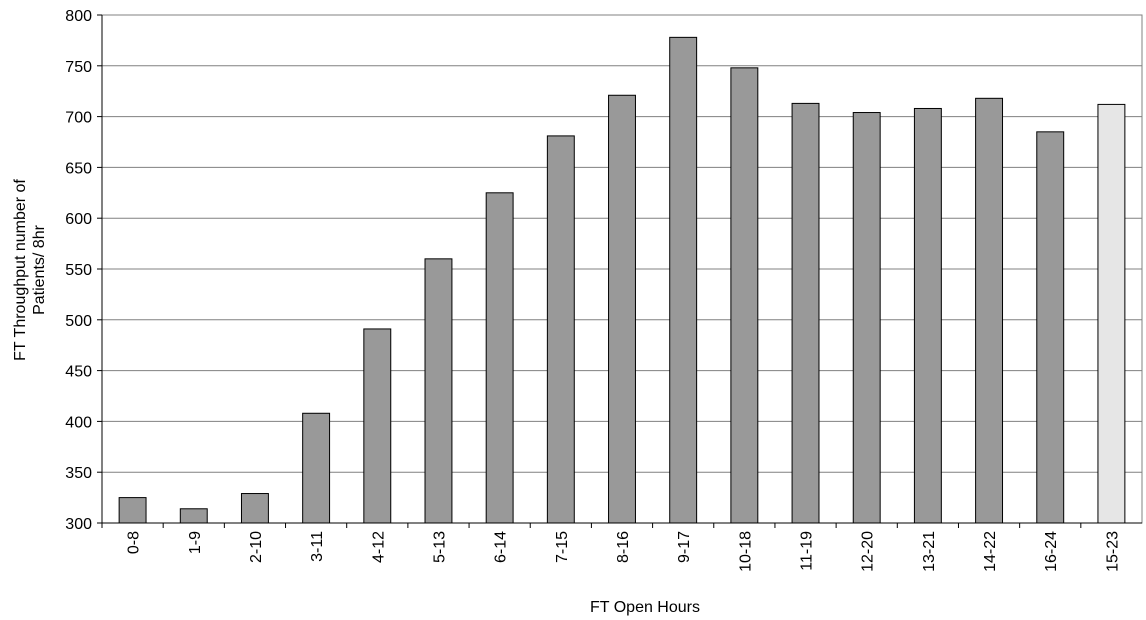 The height and width of the screenshot is (620, 1146). What do you see at coordinates (78, 118) in the screenshot?
I see `y-tick-label: 700` at bounding box center [78, 118].